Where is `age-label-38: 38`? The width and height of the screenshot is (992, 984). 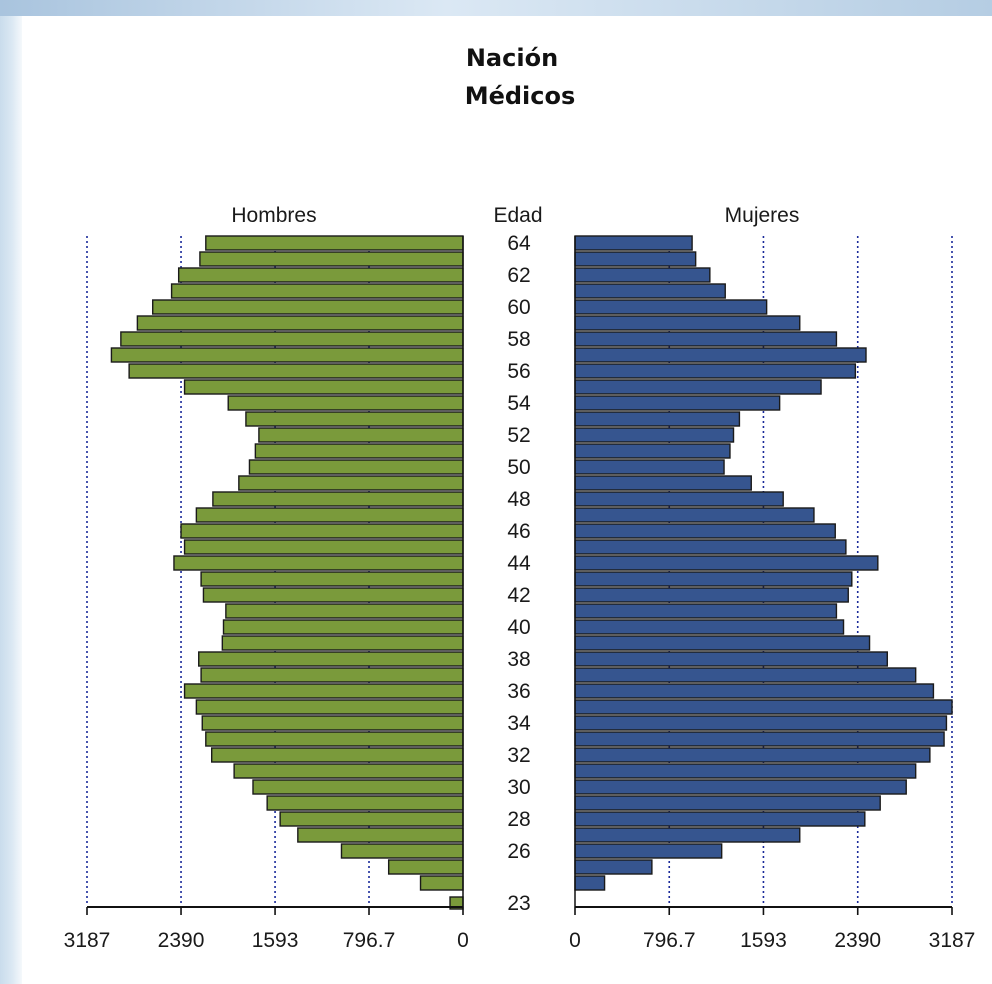
age-label-38: 38 is located at coordinates (518, 659).